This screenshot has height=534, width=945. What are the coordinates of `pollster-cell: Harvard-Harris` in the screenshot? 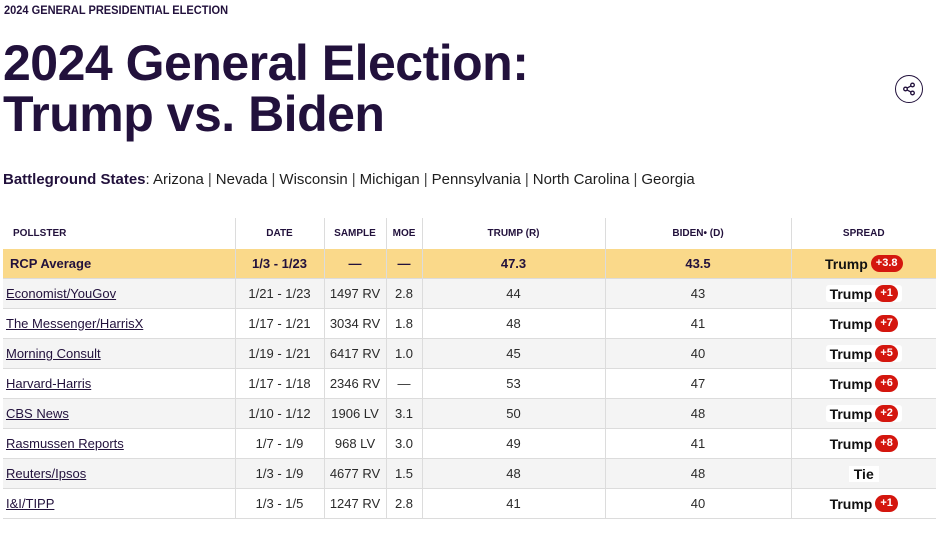 It's located at (119, 383).